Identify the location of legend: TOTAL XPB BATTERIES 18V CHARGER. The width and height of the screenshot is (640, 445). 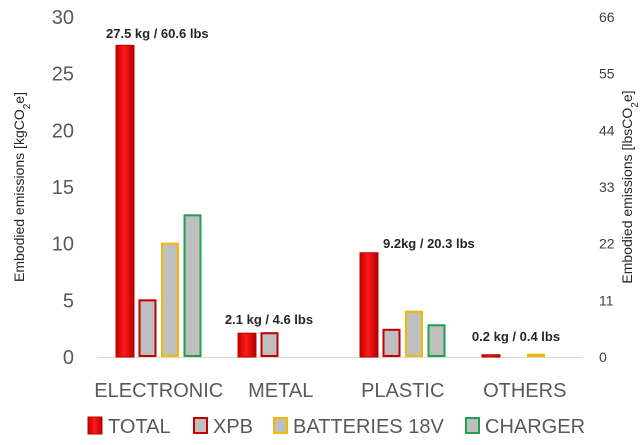
(336, 427).